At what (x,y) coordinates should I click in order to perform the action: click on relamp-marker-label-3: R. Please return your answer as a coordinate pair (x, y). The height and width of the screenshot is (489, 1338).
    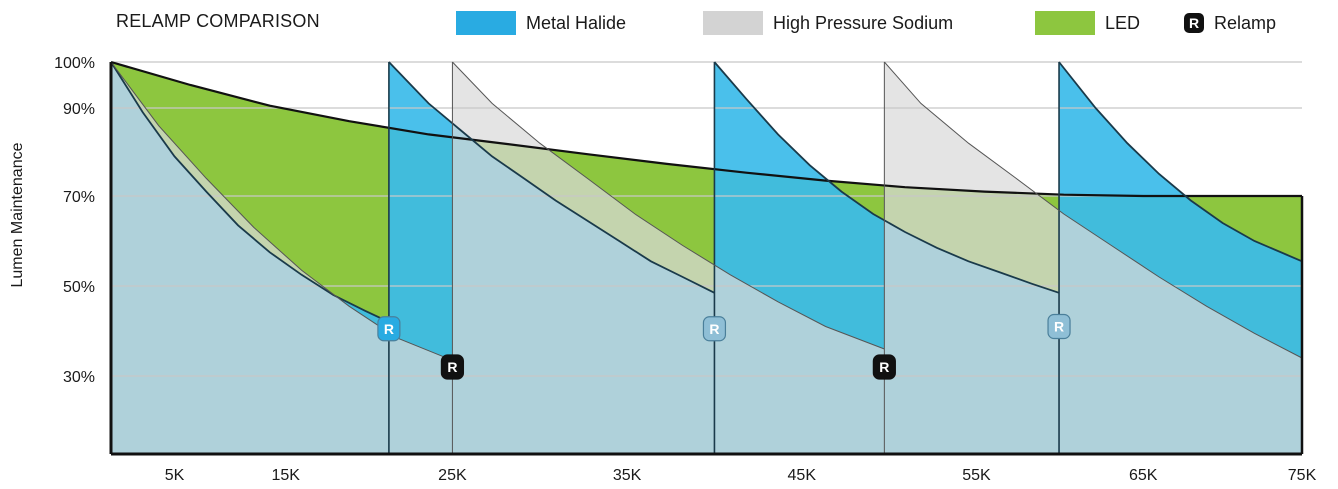
    Looking at the image, I should click on (884, 367).